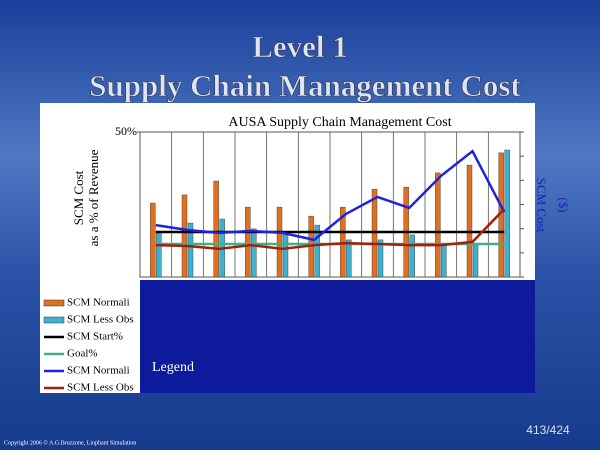  Describe the element at coordinates (82, 354) in the screenshot. I see `legend-label: Goal%` at that location.